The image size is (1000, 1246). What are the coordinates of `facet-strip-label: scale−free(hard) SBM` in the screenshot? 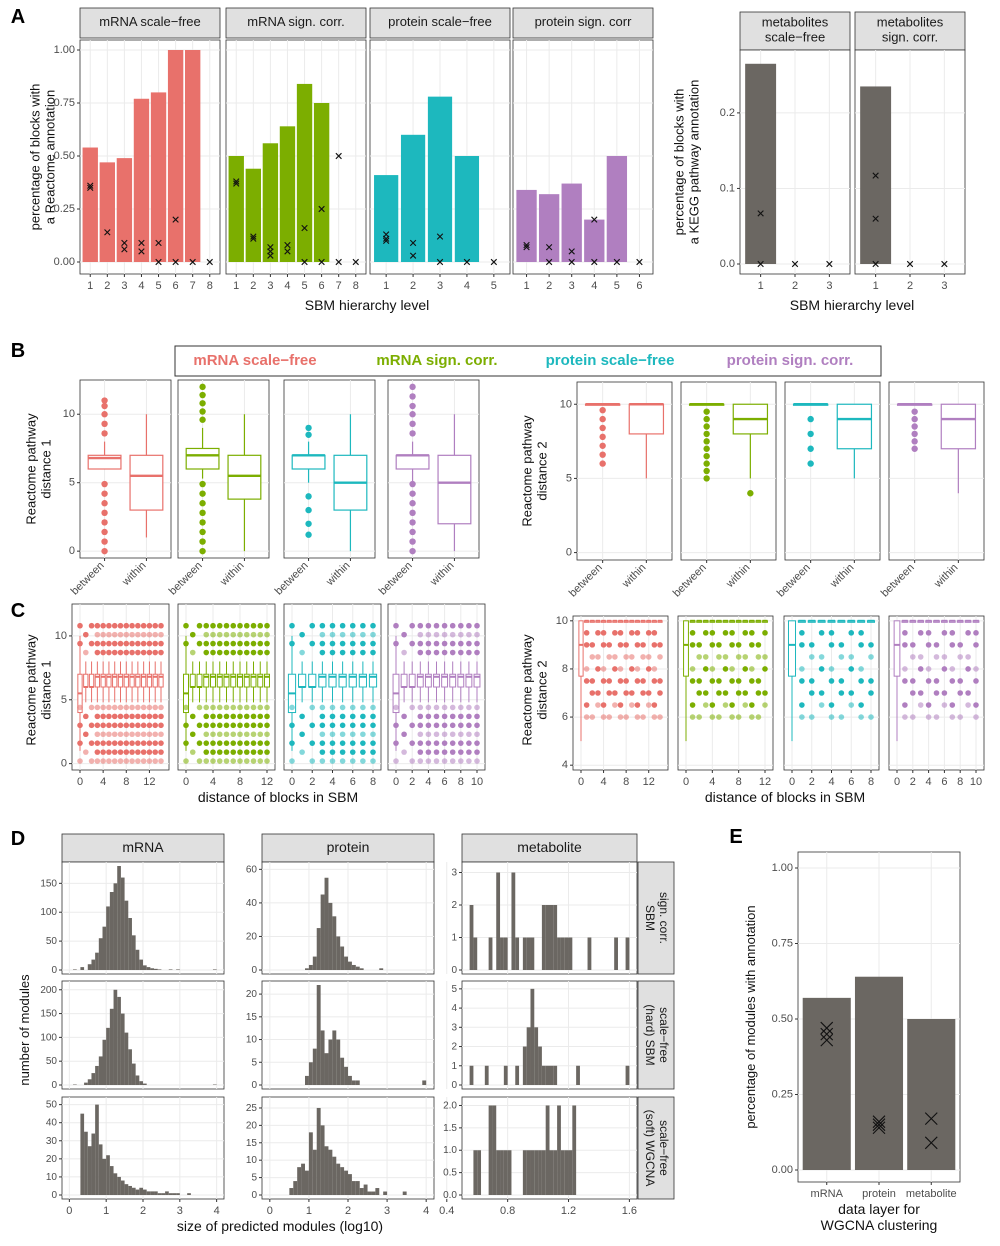 It's located at (657, 1034).